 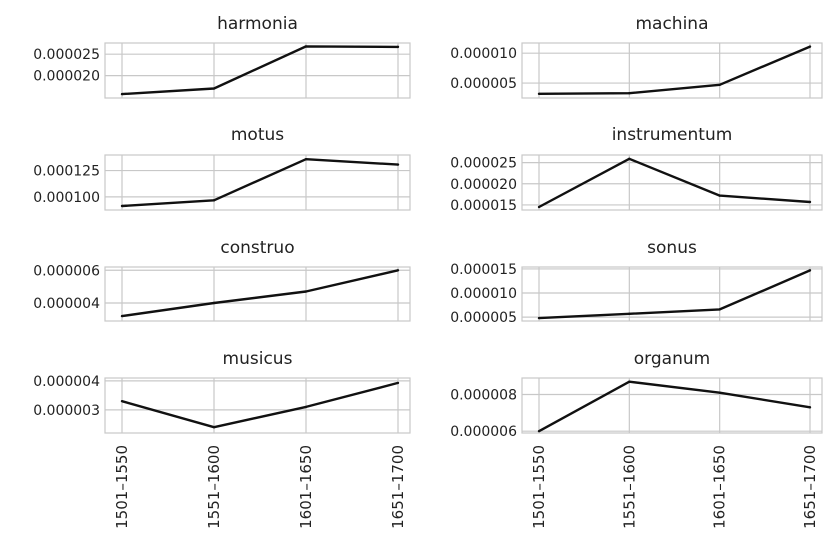 What do you see at coordinates (671, 24) in the screenshot?
I see `panel-title: machina` at bounding box center [671, 24].